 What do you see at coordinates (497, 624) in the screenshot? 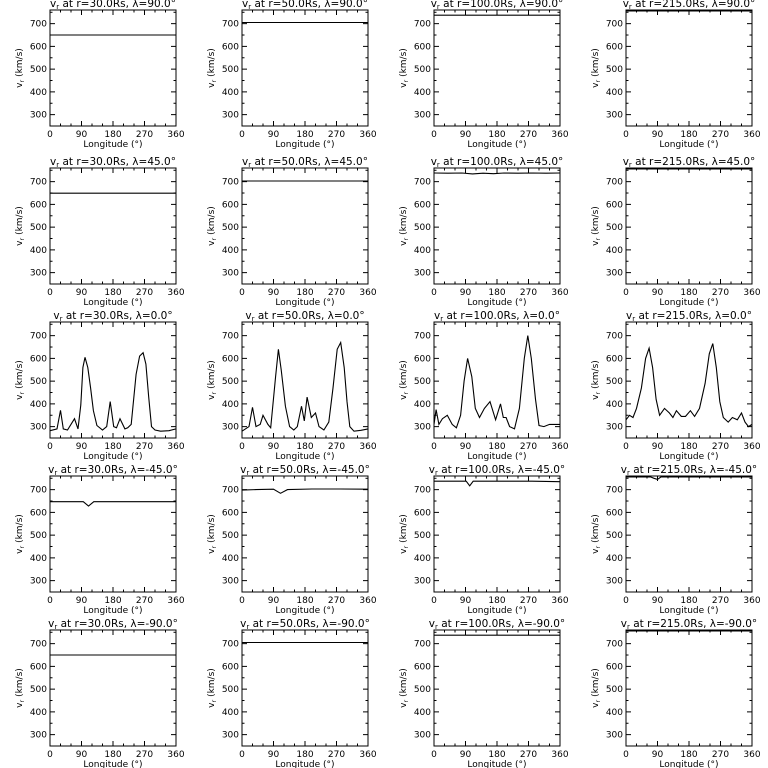
I see `panel-title: vr at r=100.0Rs, λ=-90.0°` at bounding box center [497, 624].